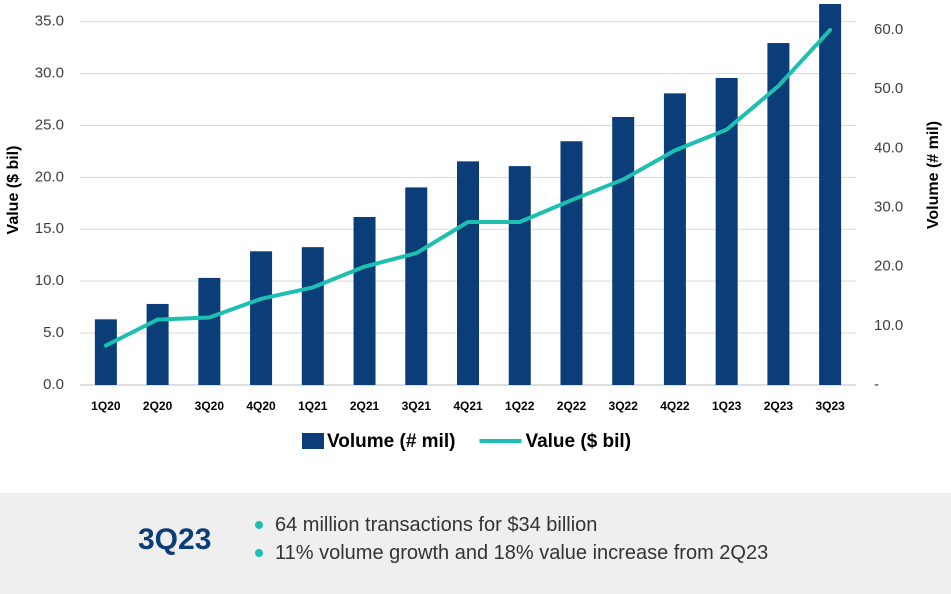  Describe the element at coordinates (933, 175) in the screenshot. I see `y2-axis-title: Volume (# mil)` at that location.